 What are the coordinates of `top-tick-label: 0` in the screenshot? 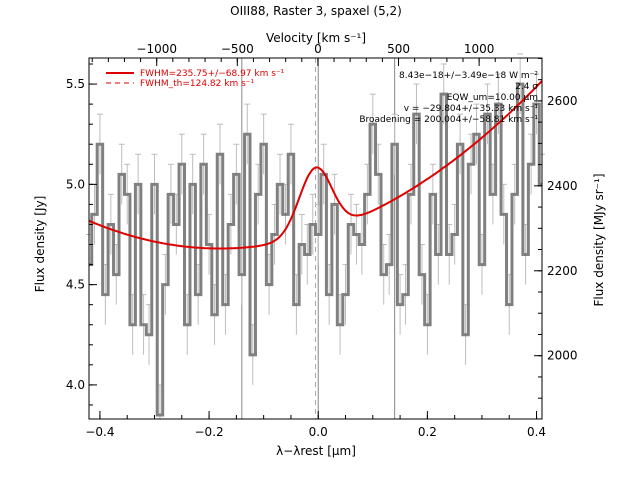 It's located at (318, 49).